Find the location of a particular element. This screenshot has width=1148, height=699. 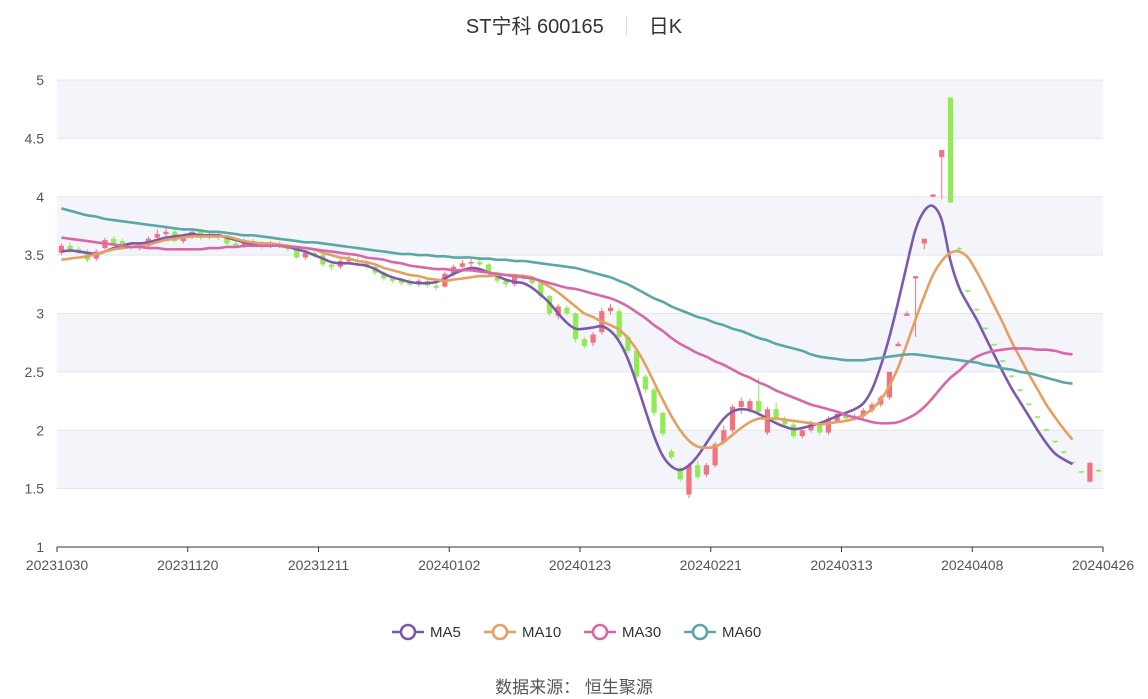

y-tick-label: 2.5 is located at coordinates (35, 372).